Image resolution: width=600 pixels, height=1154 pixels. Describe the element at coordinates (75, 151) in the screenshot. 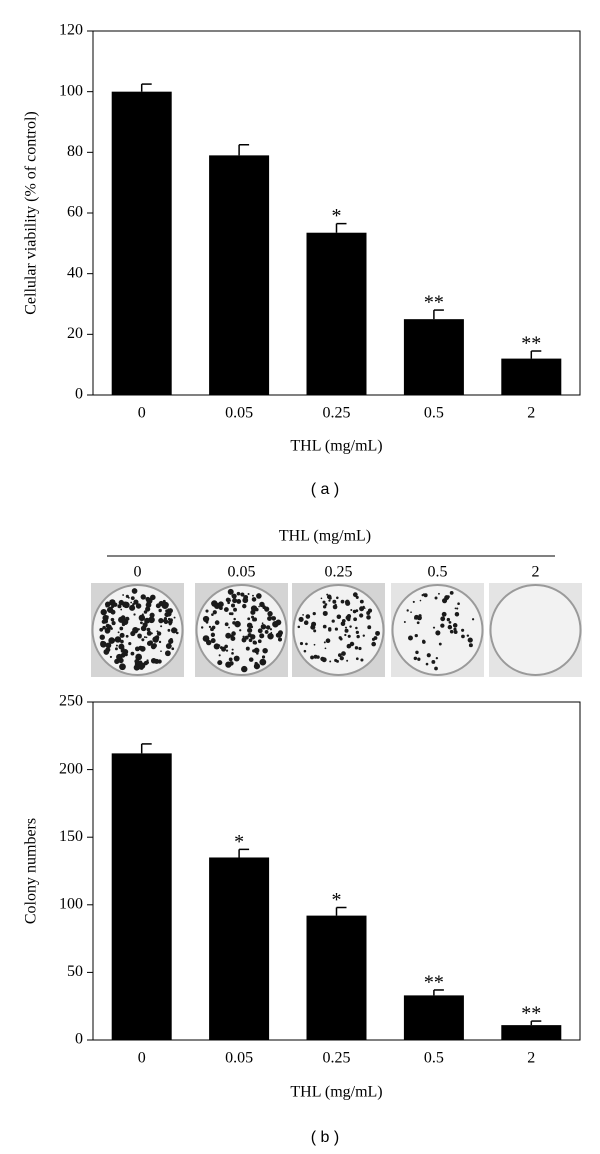

I see `y-tick-label: 80` at that location.